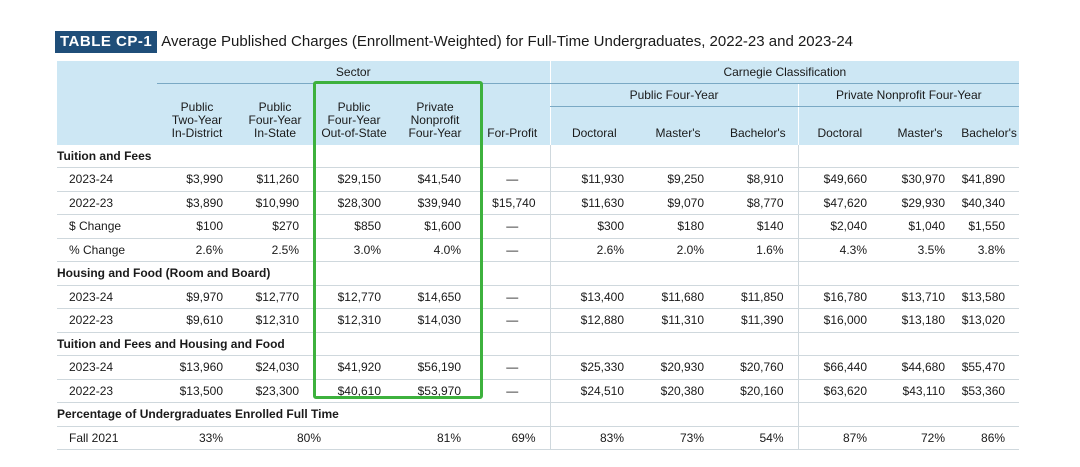 This screenshot has width=1080, height=467. Describe the element at coordinates (594, 438) in the screenshot. I see `table-cell: 83%` at that location.